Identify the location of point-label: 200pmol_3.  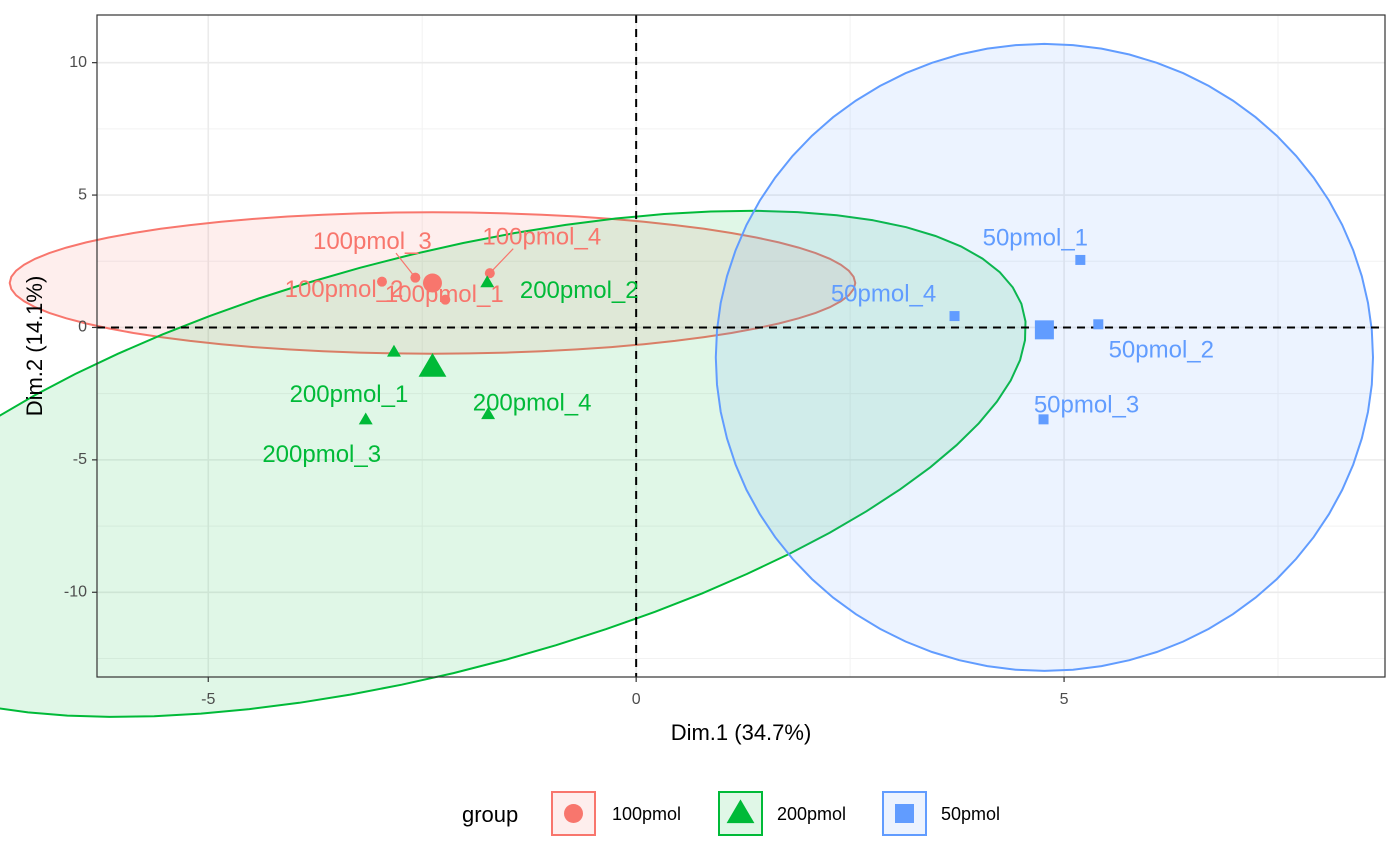
(321, 454).